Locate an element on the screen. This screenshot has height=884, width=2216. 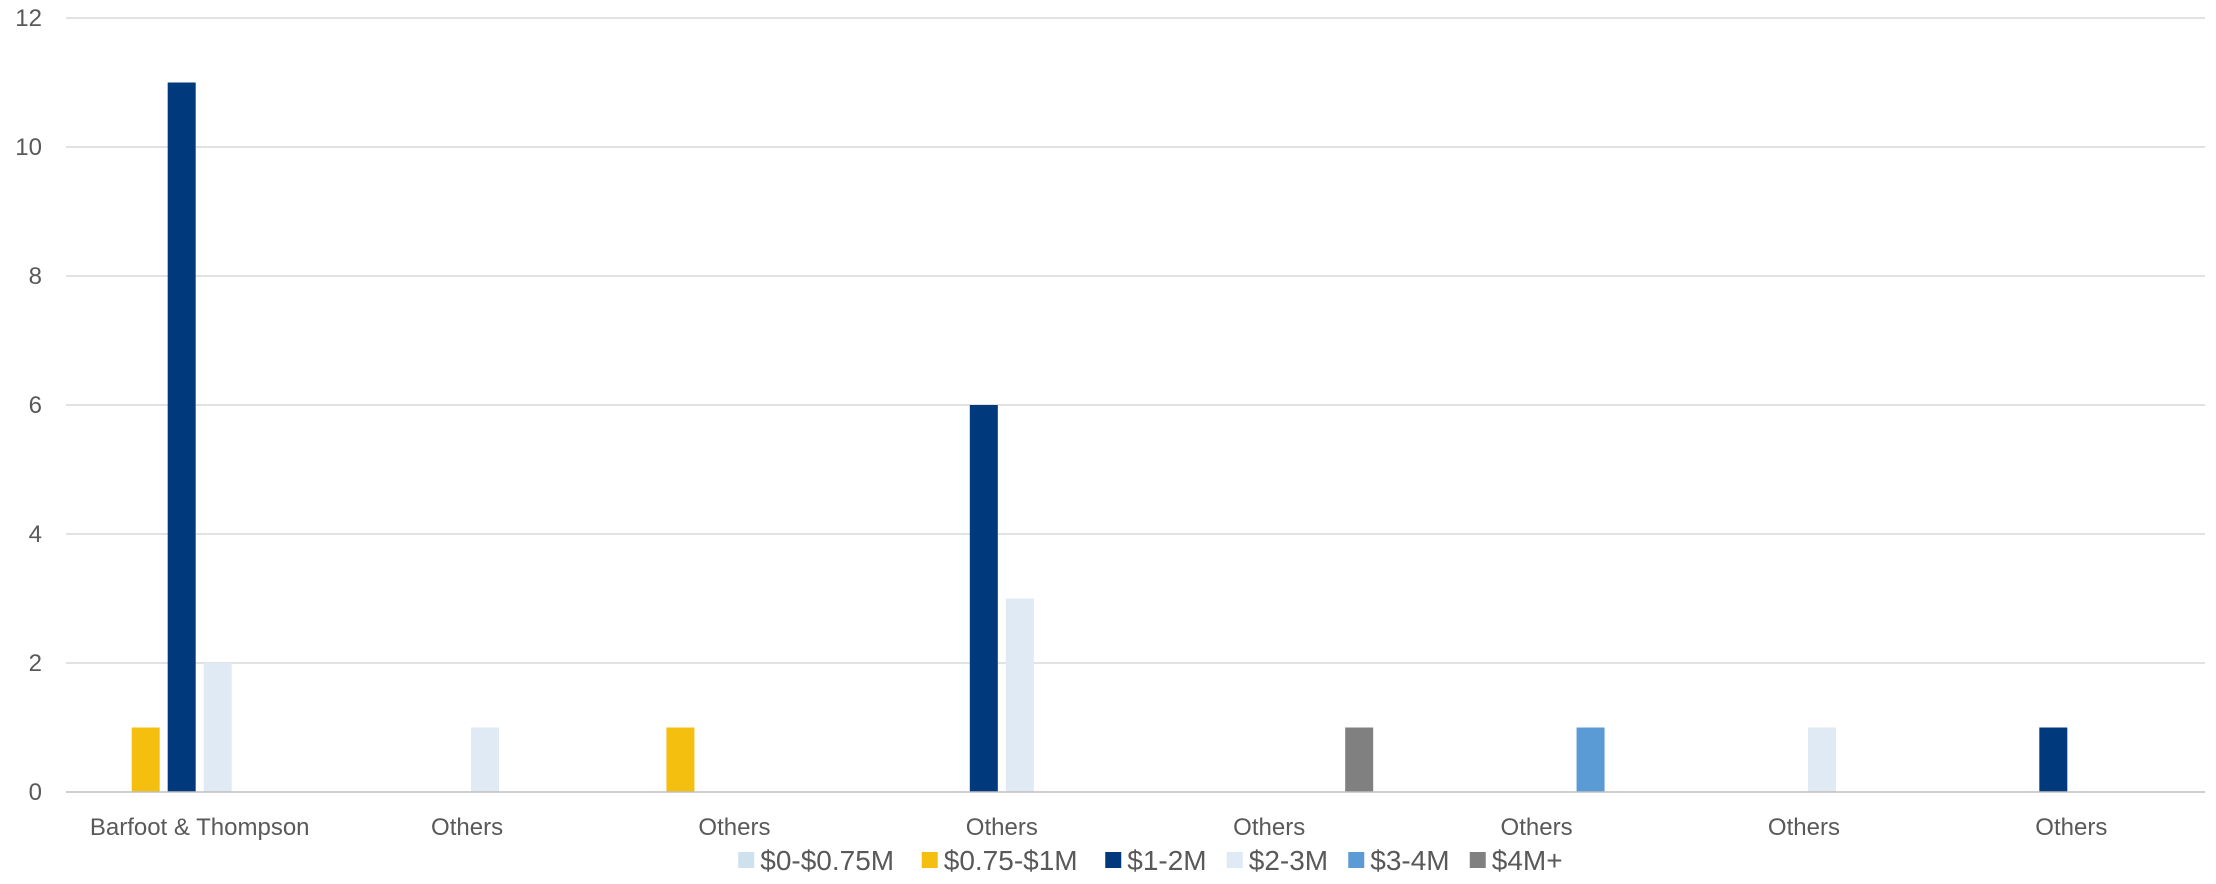
y-axis-ticks: 0 2 4 6 8 10 12 is located at coordinates (28, 405).